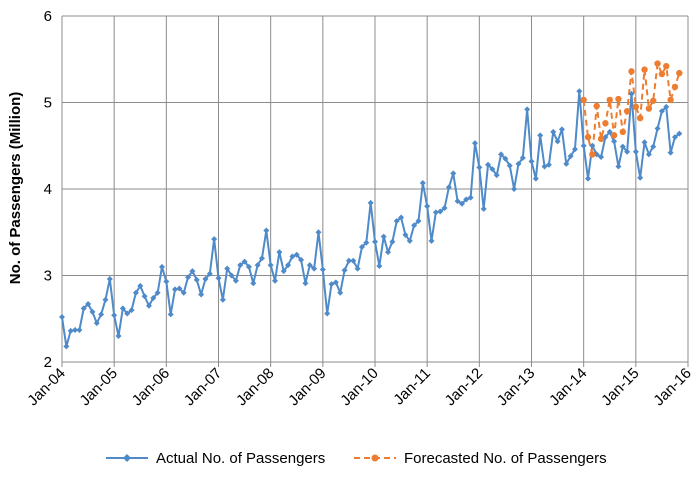 Image resolution: width=700 pixels, height=477 pixels. Describe the element at coordinates (620, 387) in the screenshot. I see `x-tick-label: Jan-15` at that location.